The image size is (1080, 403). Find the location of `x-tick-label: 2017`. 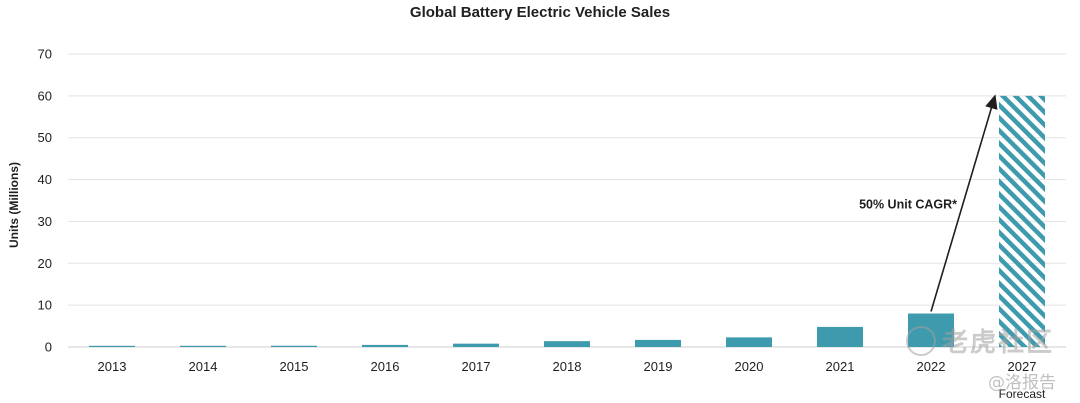

x-tick-label: 2017 is located at coordinates (476, 366).